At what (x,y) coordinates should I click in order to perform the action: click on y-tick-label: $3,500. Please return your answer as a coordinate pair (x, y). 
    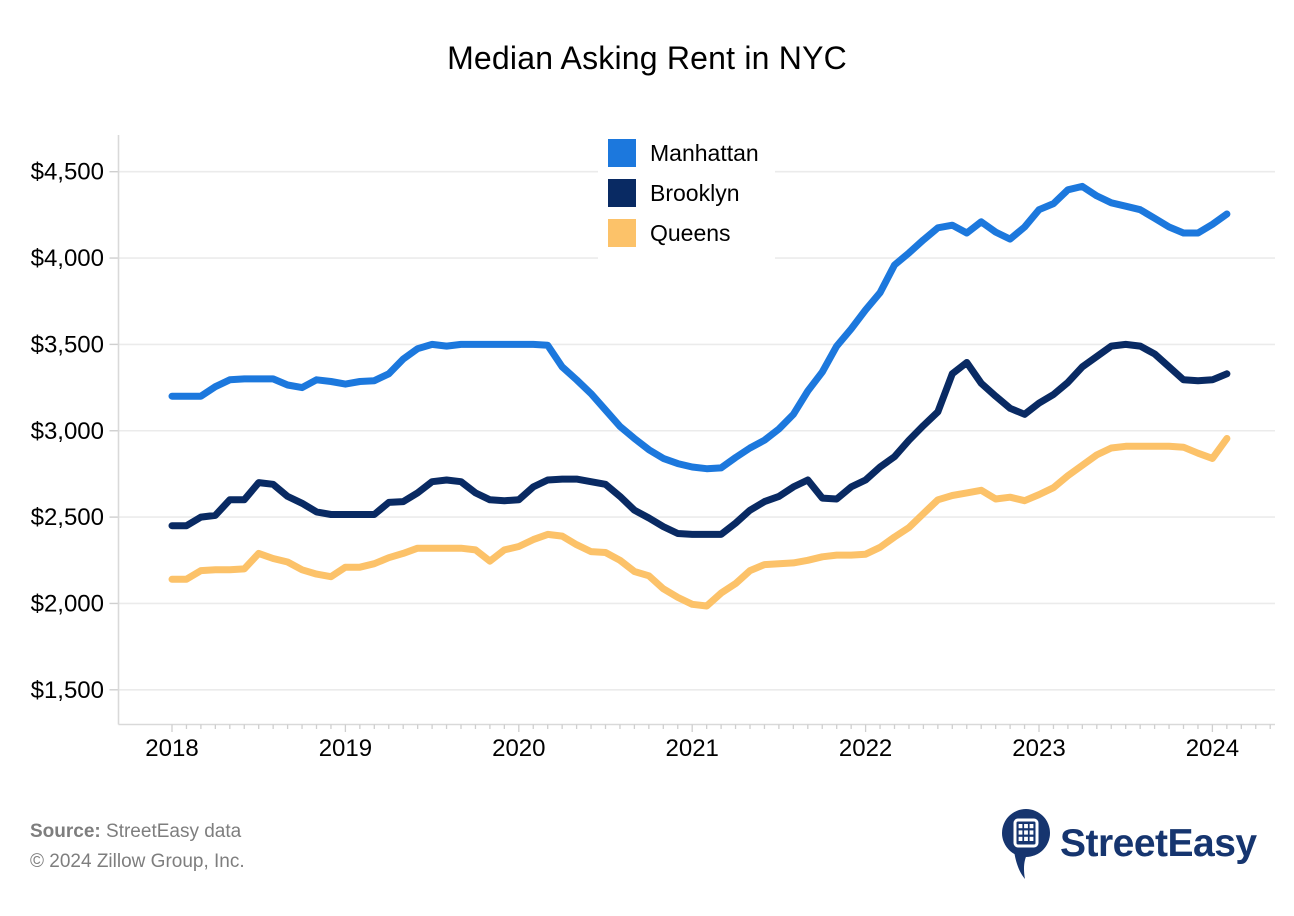
    Looking at the image, I should click on (67, 344).